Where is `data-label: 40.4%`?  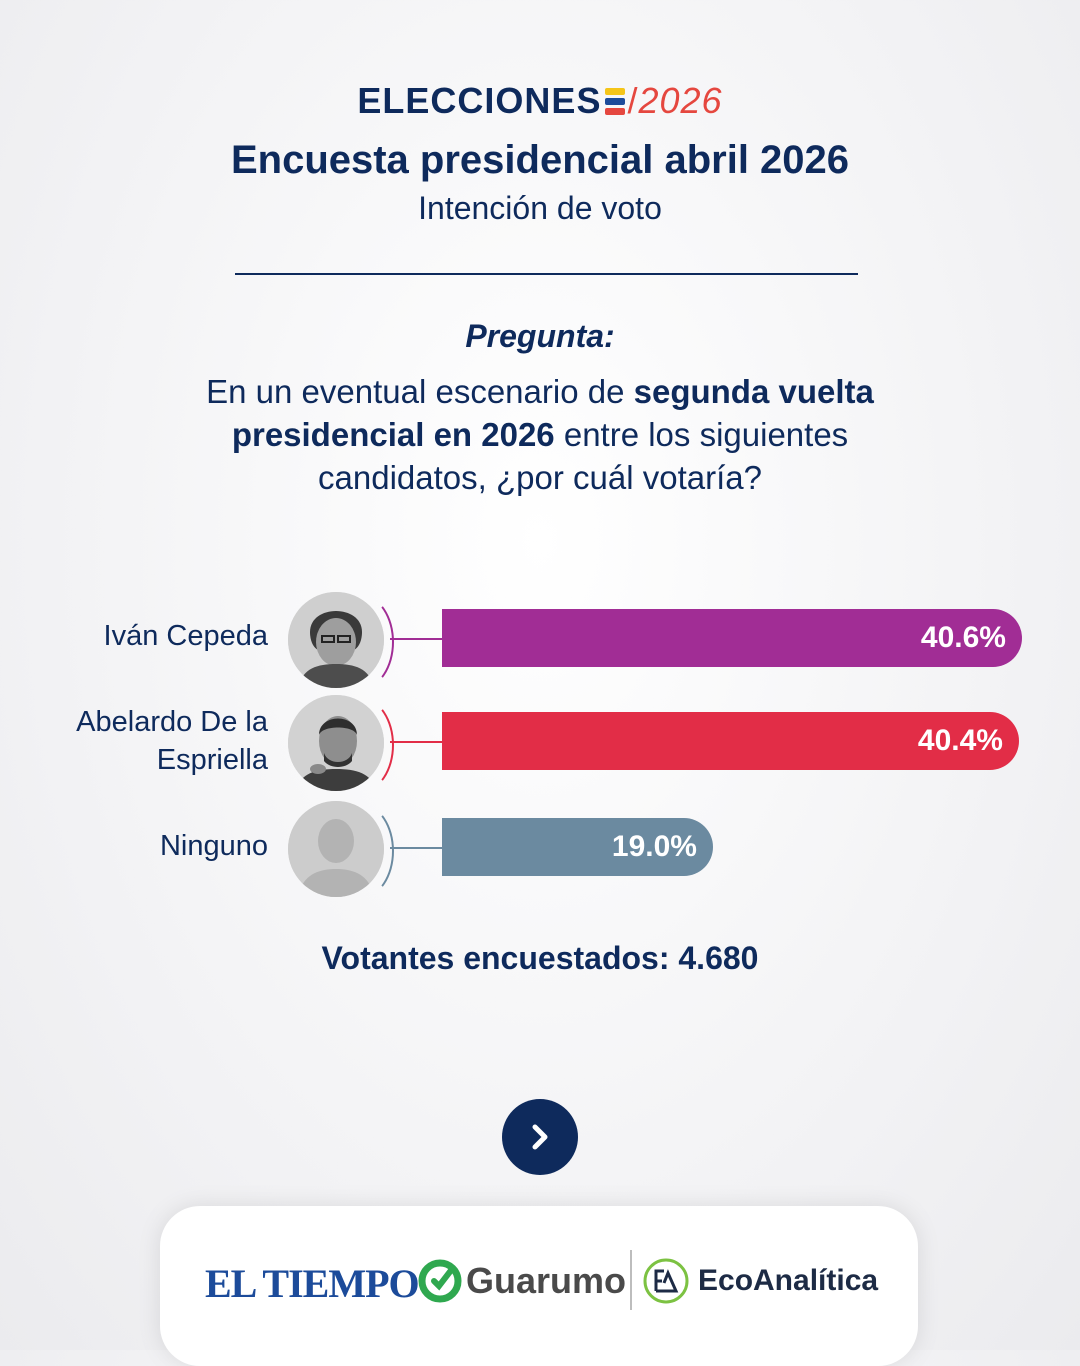
data-label: 40.4% is located at coordinates (960, 740).